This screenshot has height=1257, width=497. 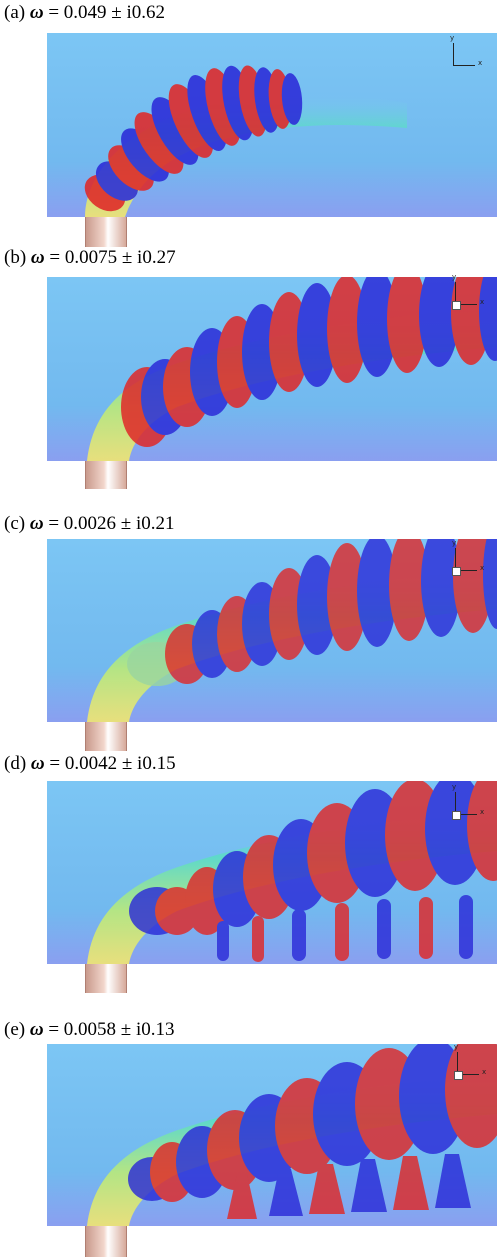 What do you see at coordinates (90, 258) in the screenshot?
I see `caption-b: (b) ω = 0.0075 ± i0.27` at bounding box center [90, 258].